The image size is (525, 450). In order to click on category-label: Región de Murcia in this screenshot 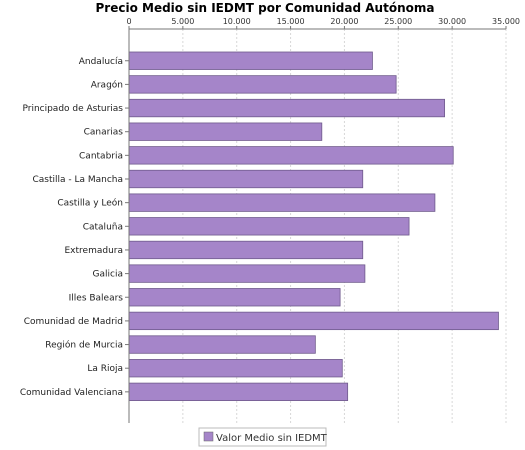, I will do `click(84, 345)`.